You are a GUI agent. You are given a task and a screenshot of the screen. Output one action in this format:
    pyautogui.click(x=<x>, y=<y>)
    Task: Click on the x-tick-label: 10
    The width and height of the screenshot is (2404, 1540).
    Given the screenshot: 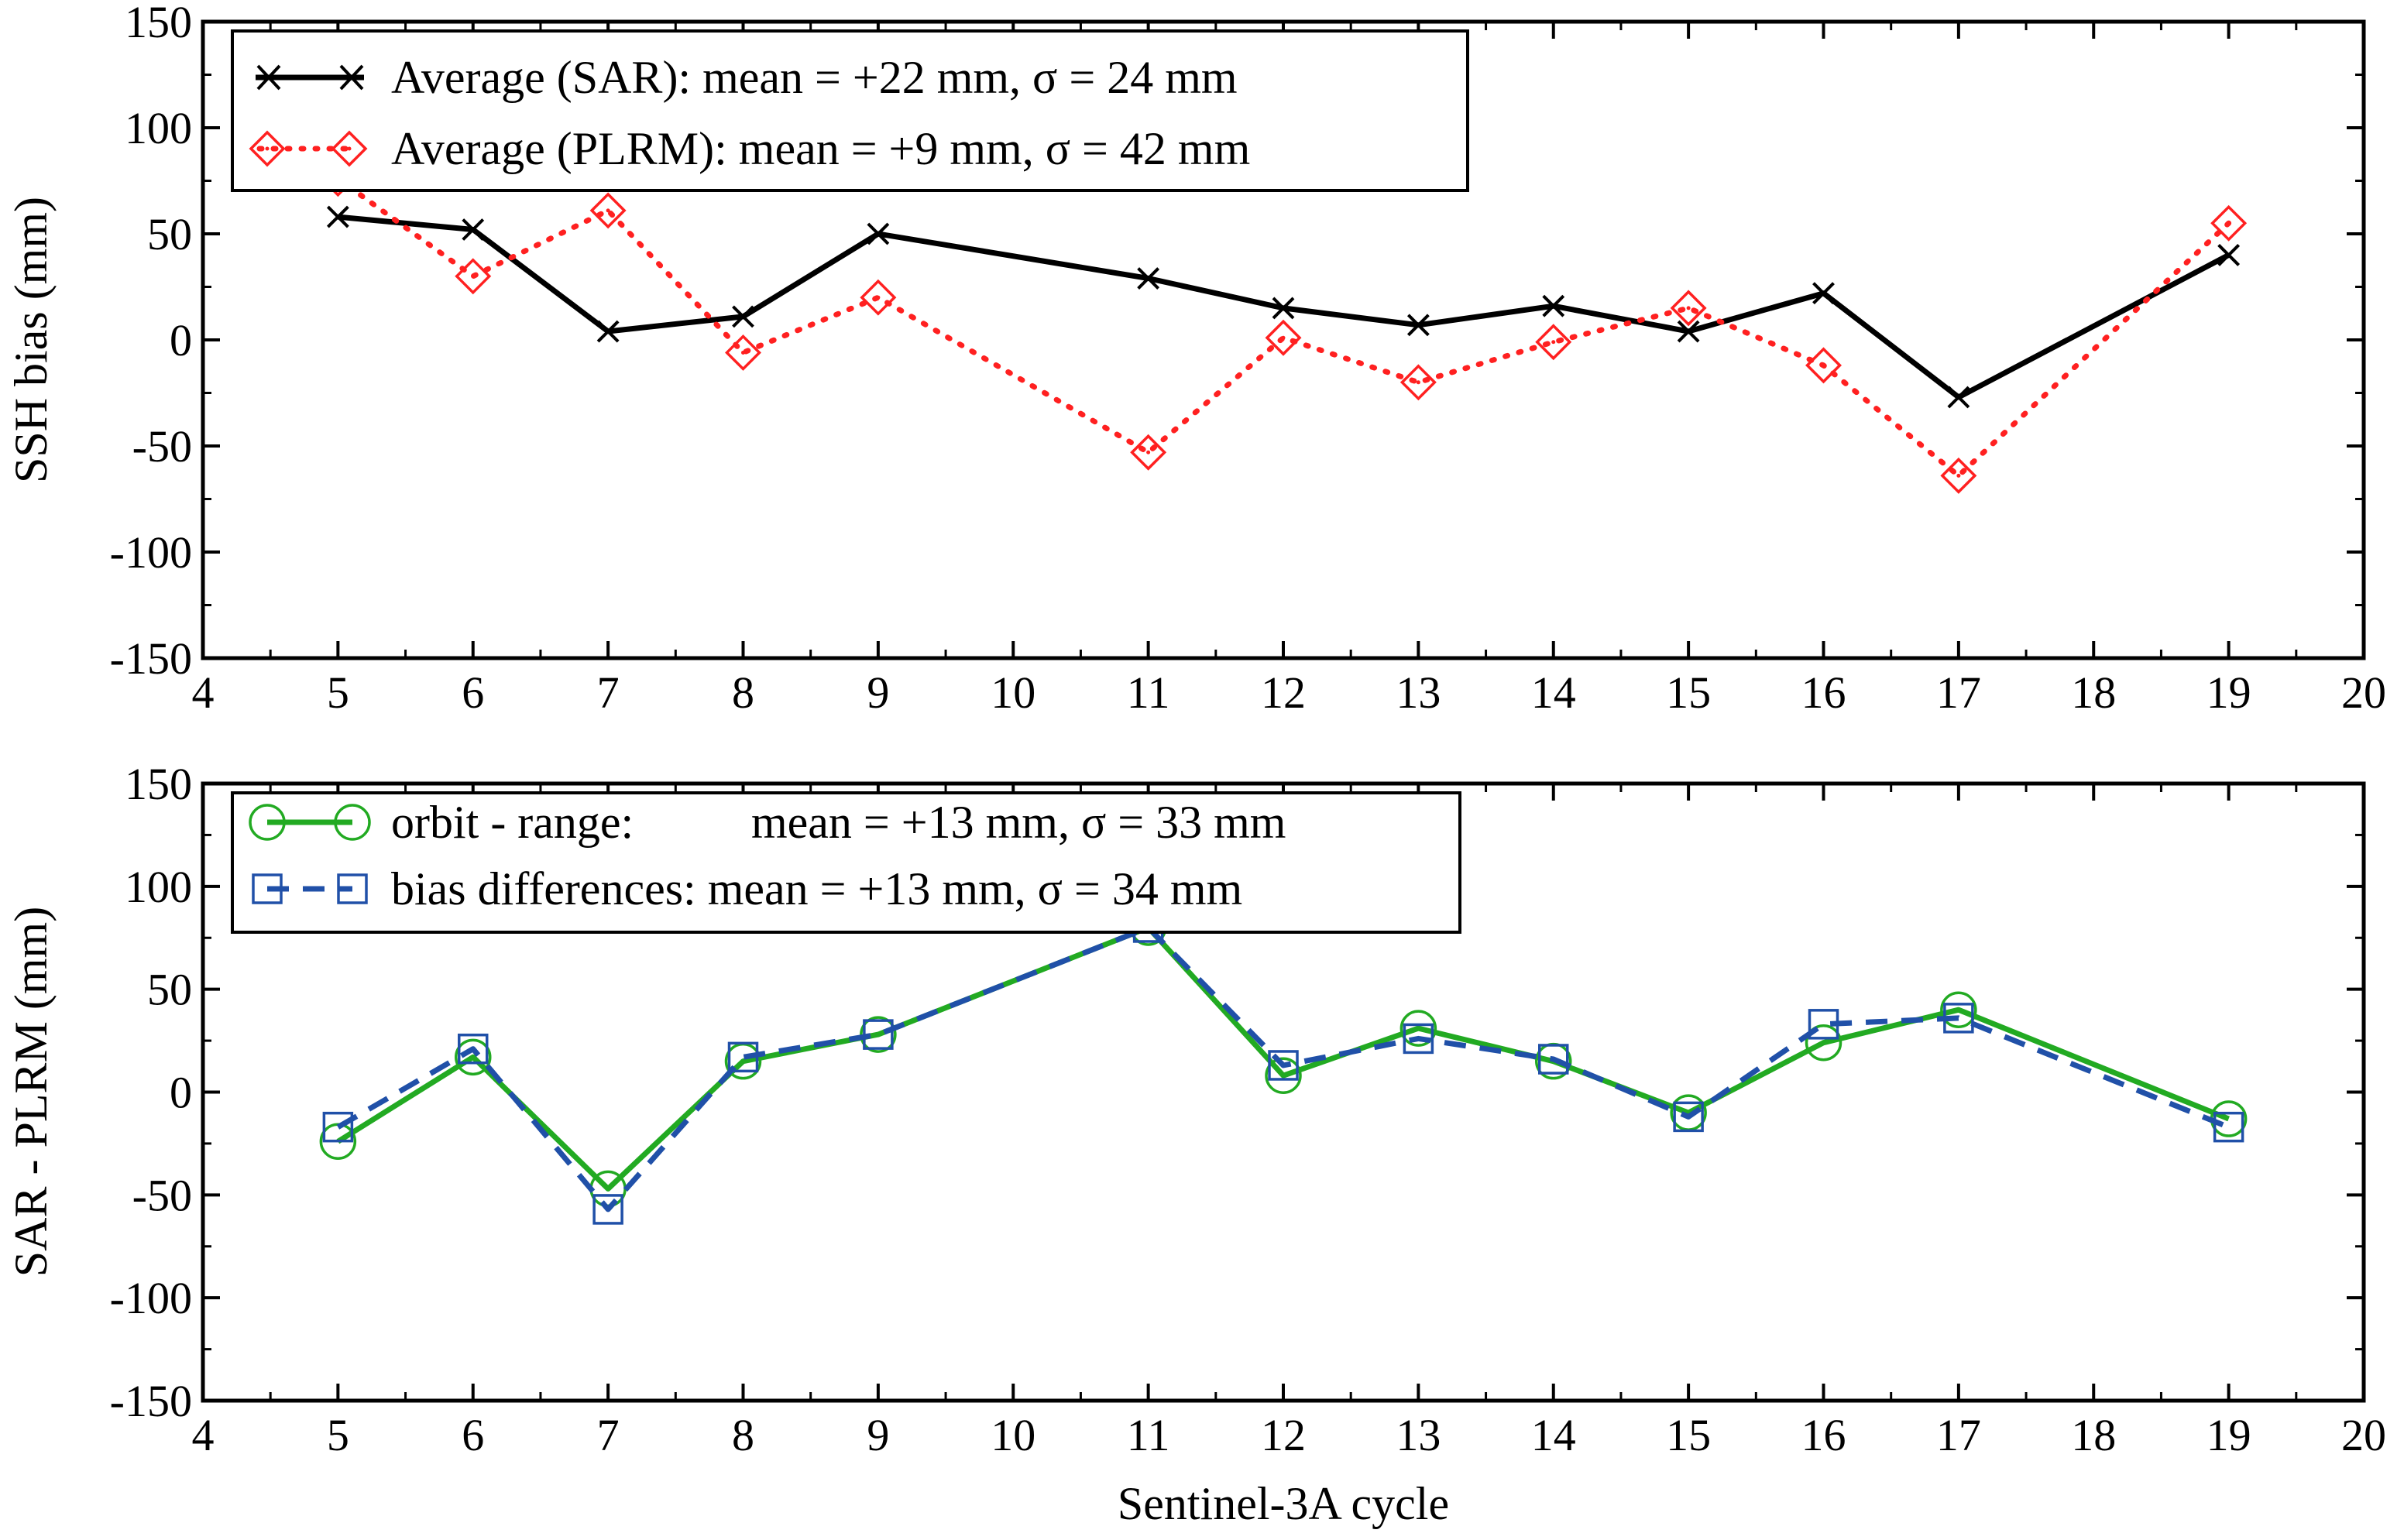 What is the action you would take?
    pyautogui.click(x=1013, y=1435)
    